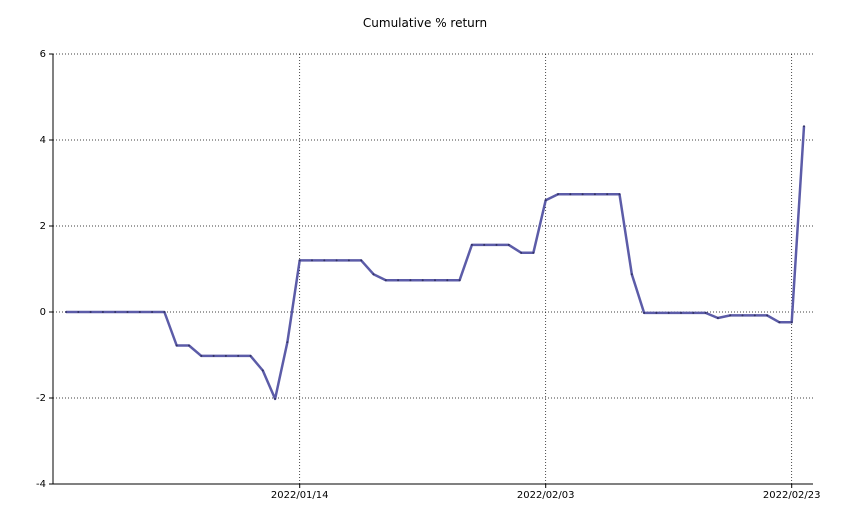 Image resolution: width=850 pixels, height=528 pixels. Describe the element at coordinates (792, 495) in the screenshot. I see `x-tick-label: 2022/02/23` at that location.